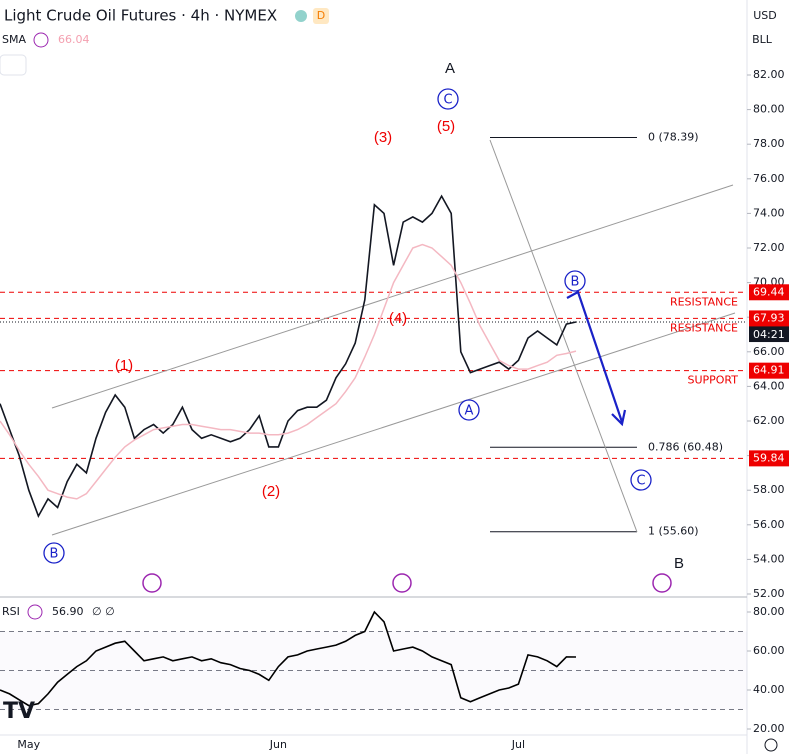 The width and height of the screenshot is (794, 754). I want to click on wave-label: (2), so click(271, 491).